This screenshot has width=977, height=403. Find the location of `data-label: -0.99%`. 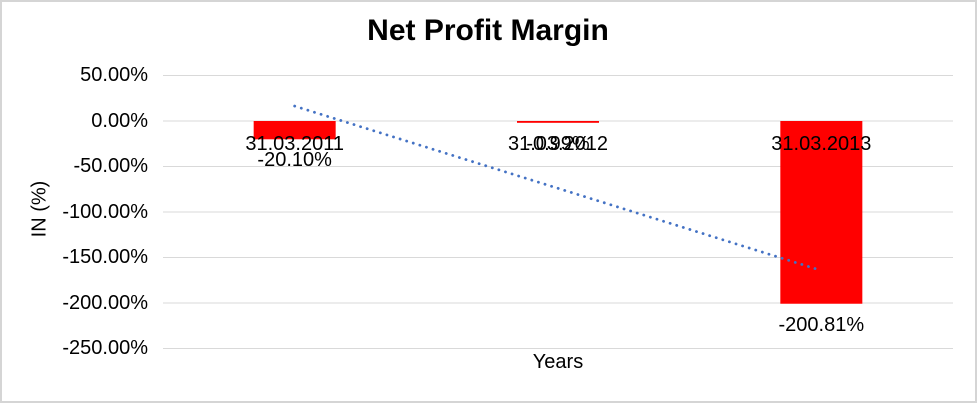

data-label: -0.99% is located at coordinates (558, 143).